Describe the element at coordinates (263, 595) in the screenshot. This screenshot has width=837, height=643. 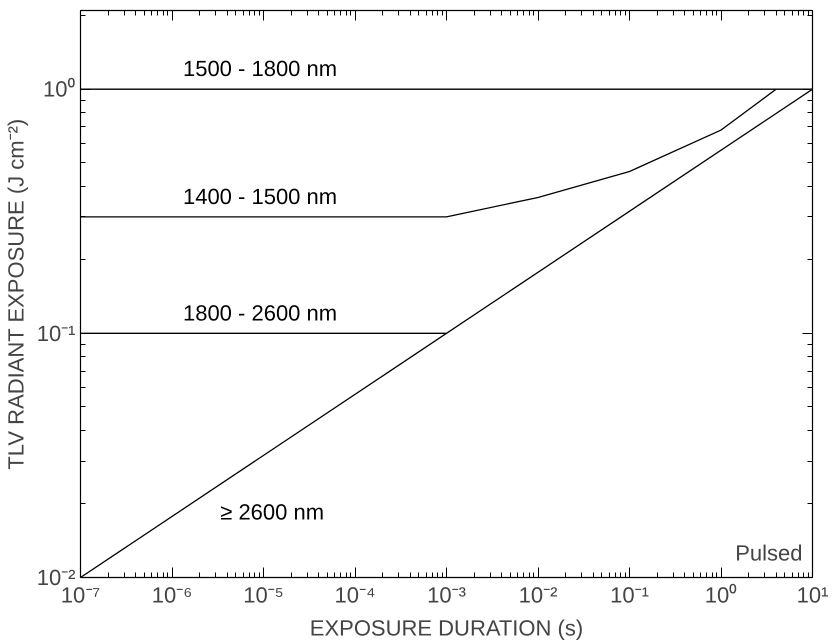
I see `x-tick-label: 10⁻⁵` at that location.